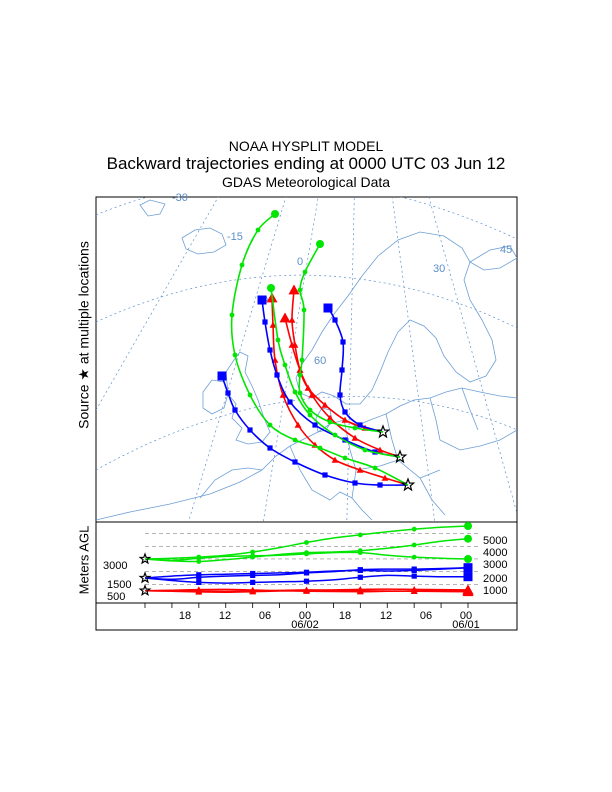 The height and width of the screenshot is (792, 612). Describe the element at coordinates (311, 570) in the screenshot. I see `profile-gridlines` at that location.